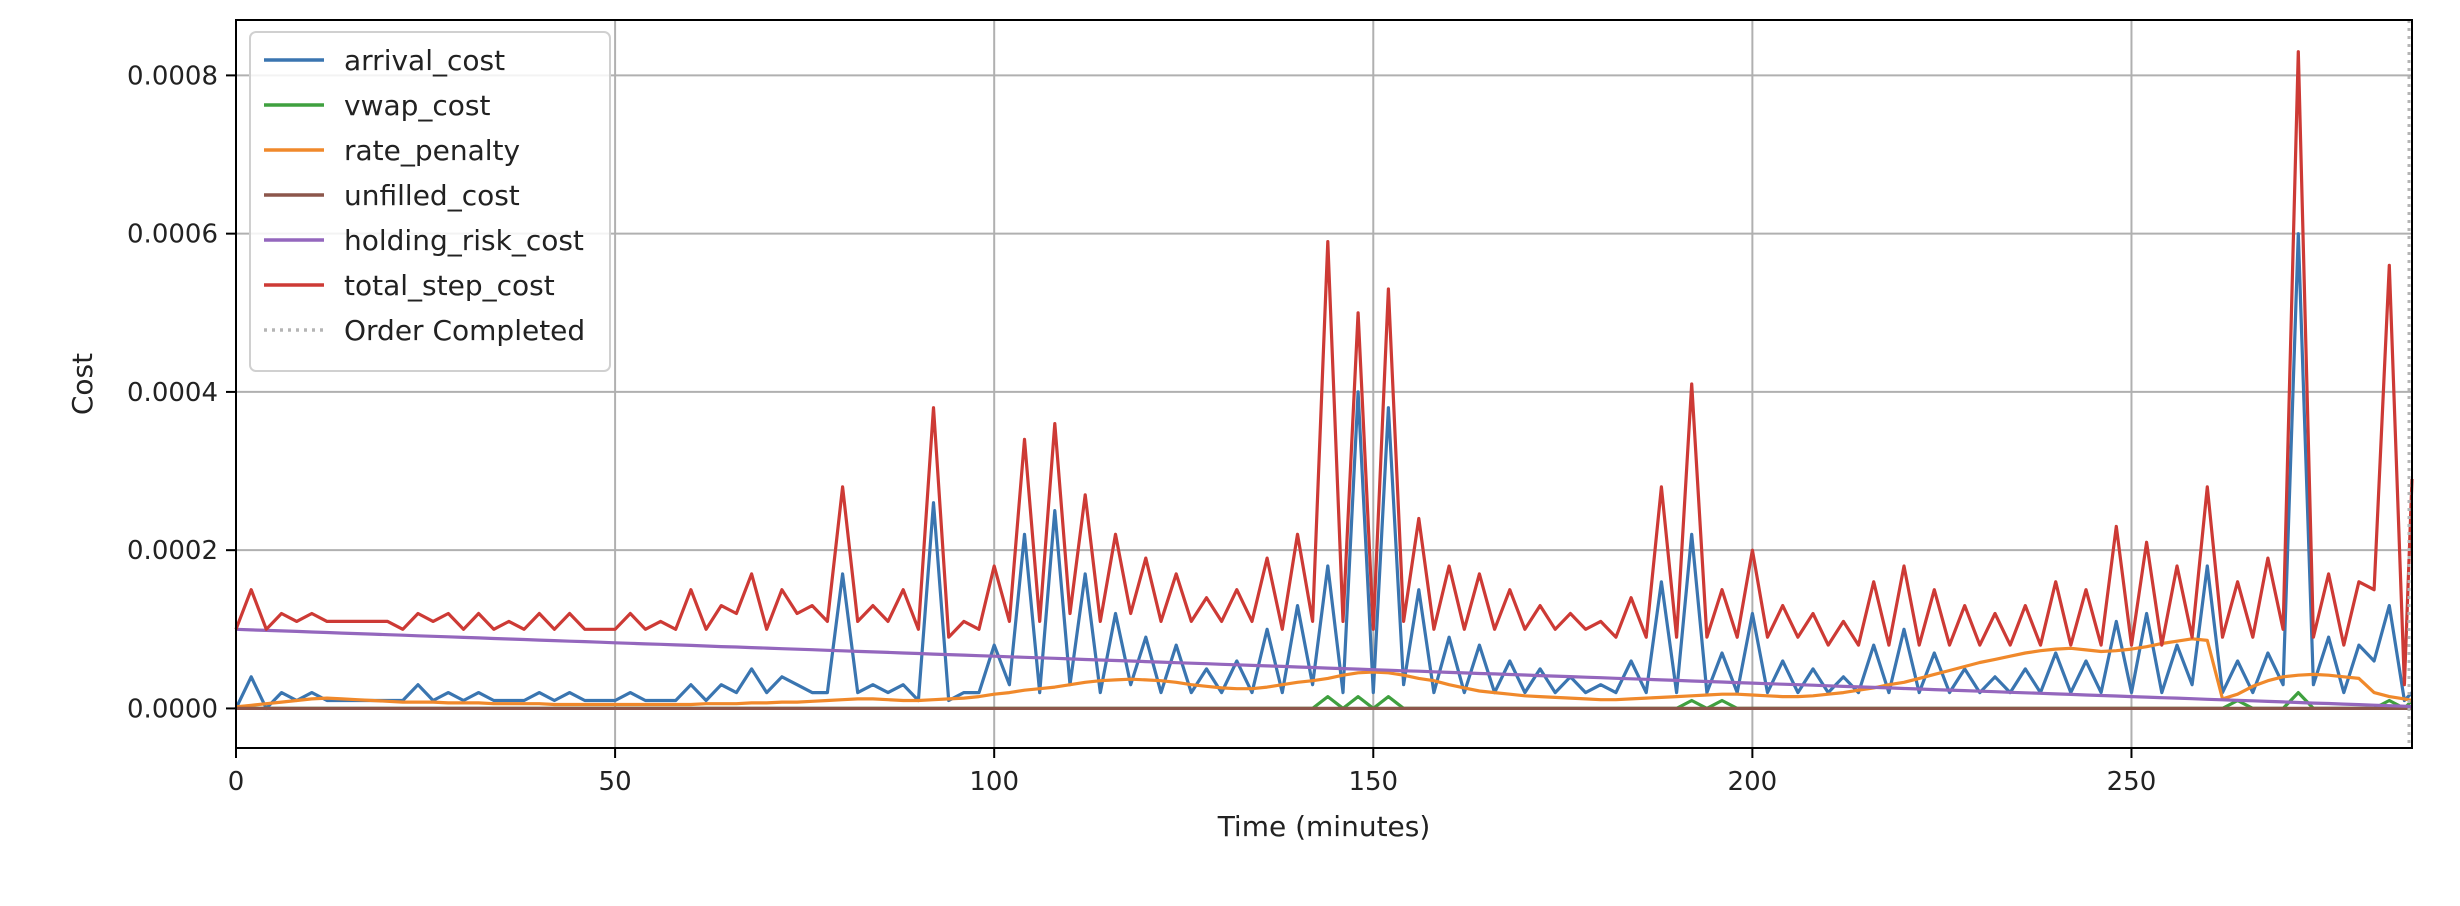  Describe the element at coordinates (1373, 782) in the screenshot. I see `x-tick-label: 150` at that location.